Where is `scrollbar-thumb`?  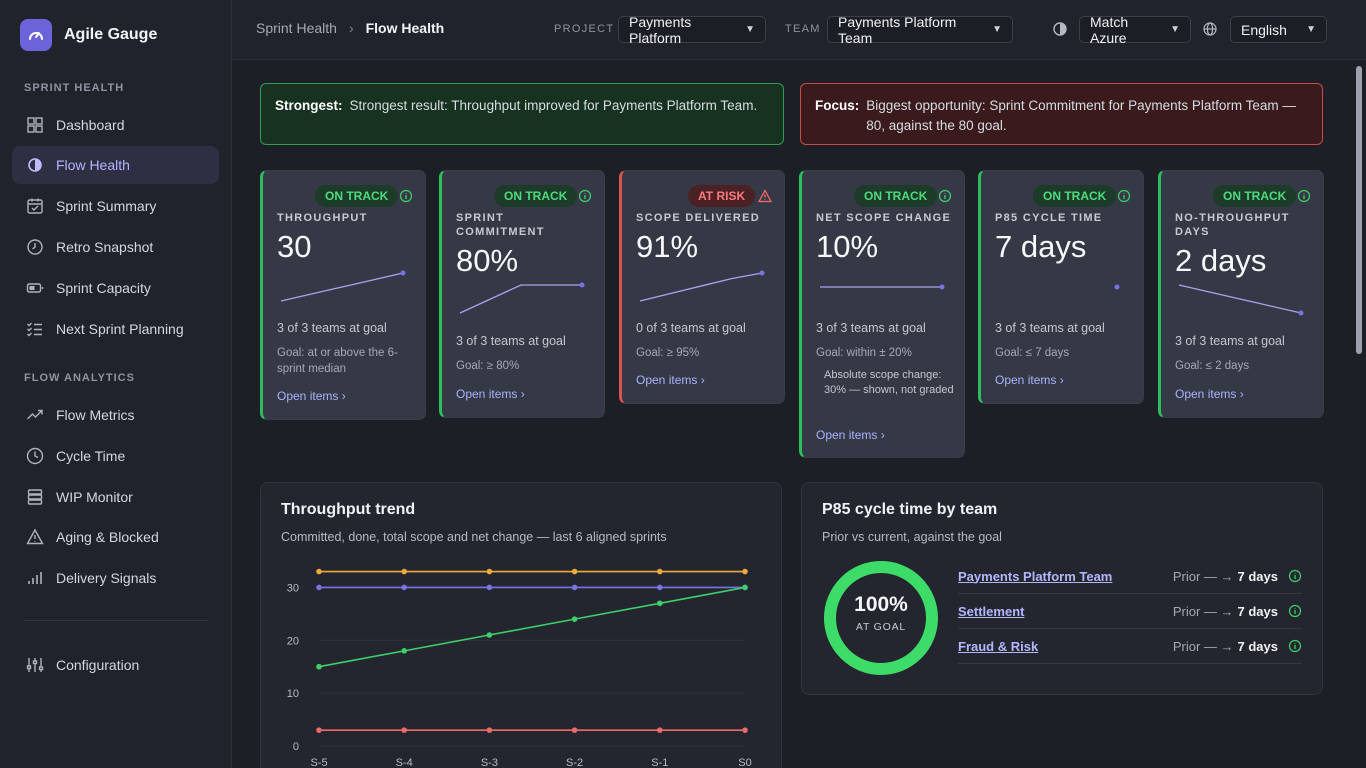 scrollbar-thumb is located at coordinates (1359, 210).